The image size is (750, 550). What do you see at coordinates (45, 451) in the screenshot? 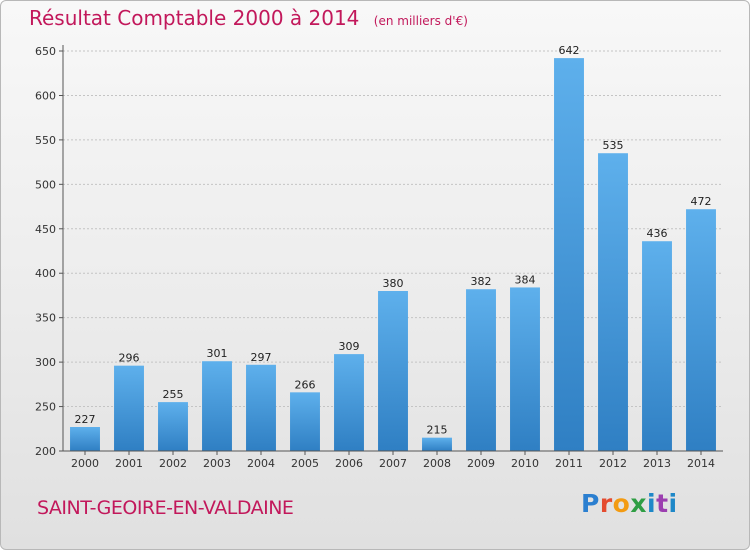
I see `y-tick-label: 200` at bounding box center [45, 451].